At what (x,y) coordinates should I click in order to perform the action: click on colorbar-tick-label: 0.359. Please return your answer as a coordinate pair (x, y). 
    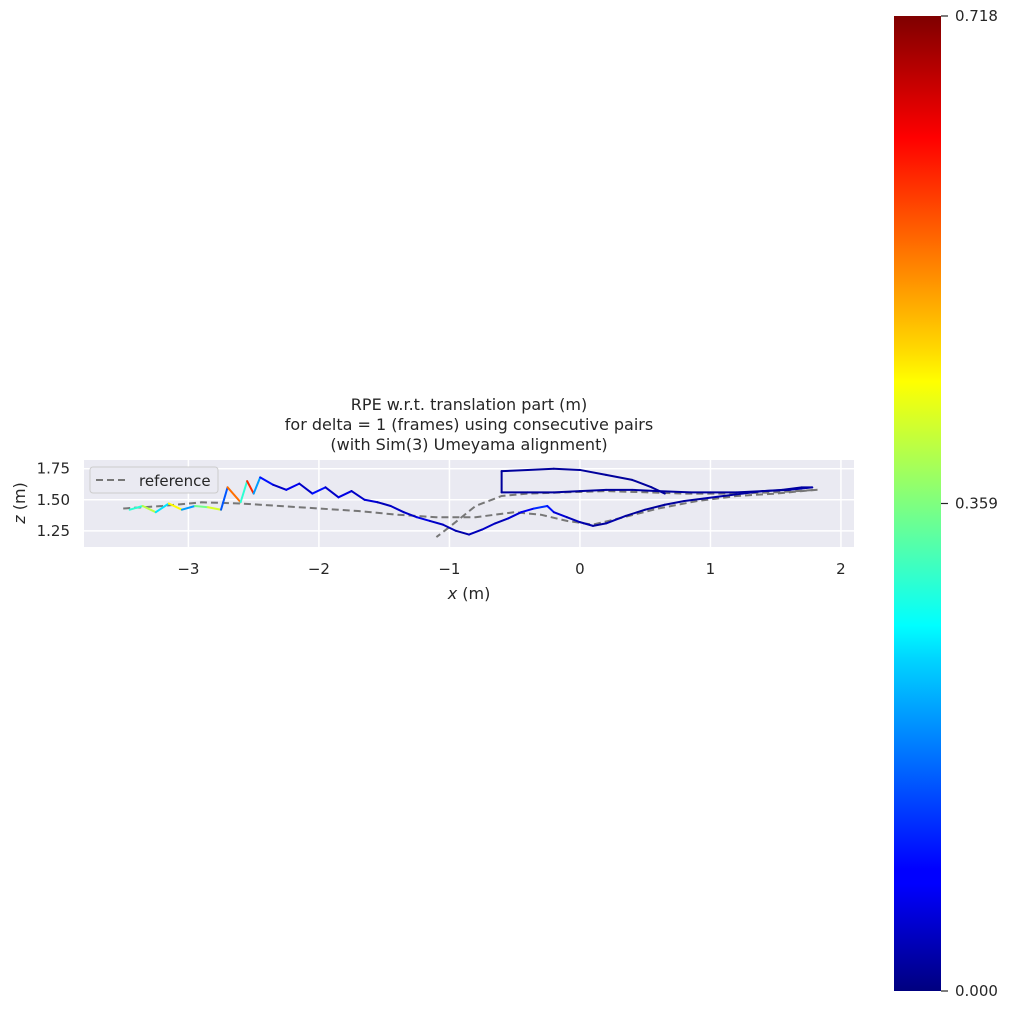
    Looking at the image, I should click on (976, 504).